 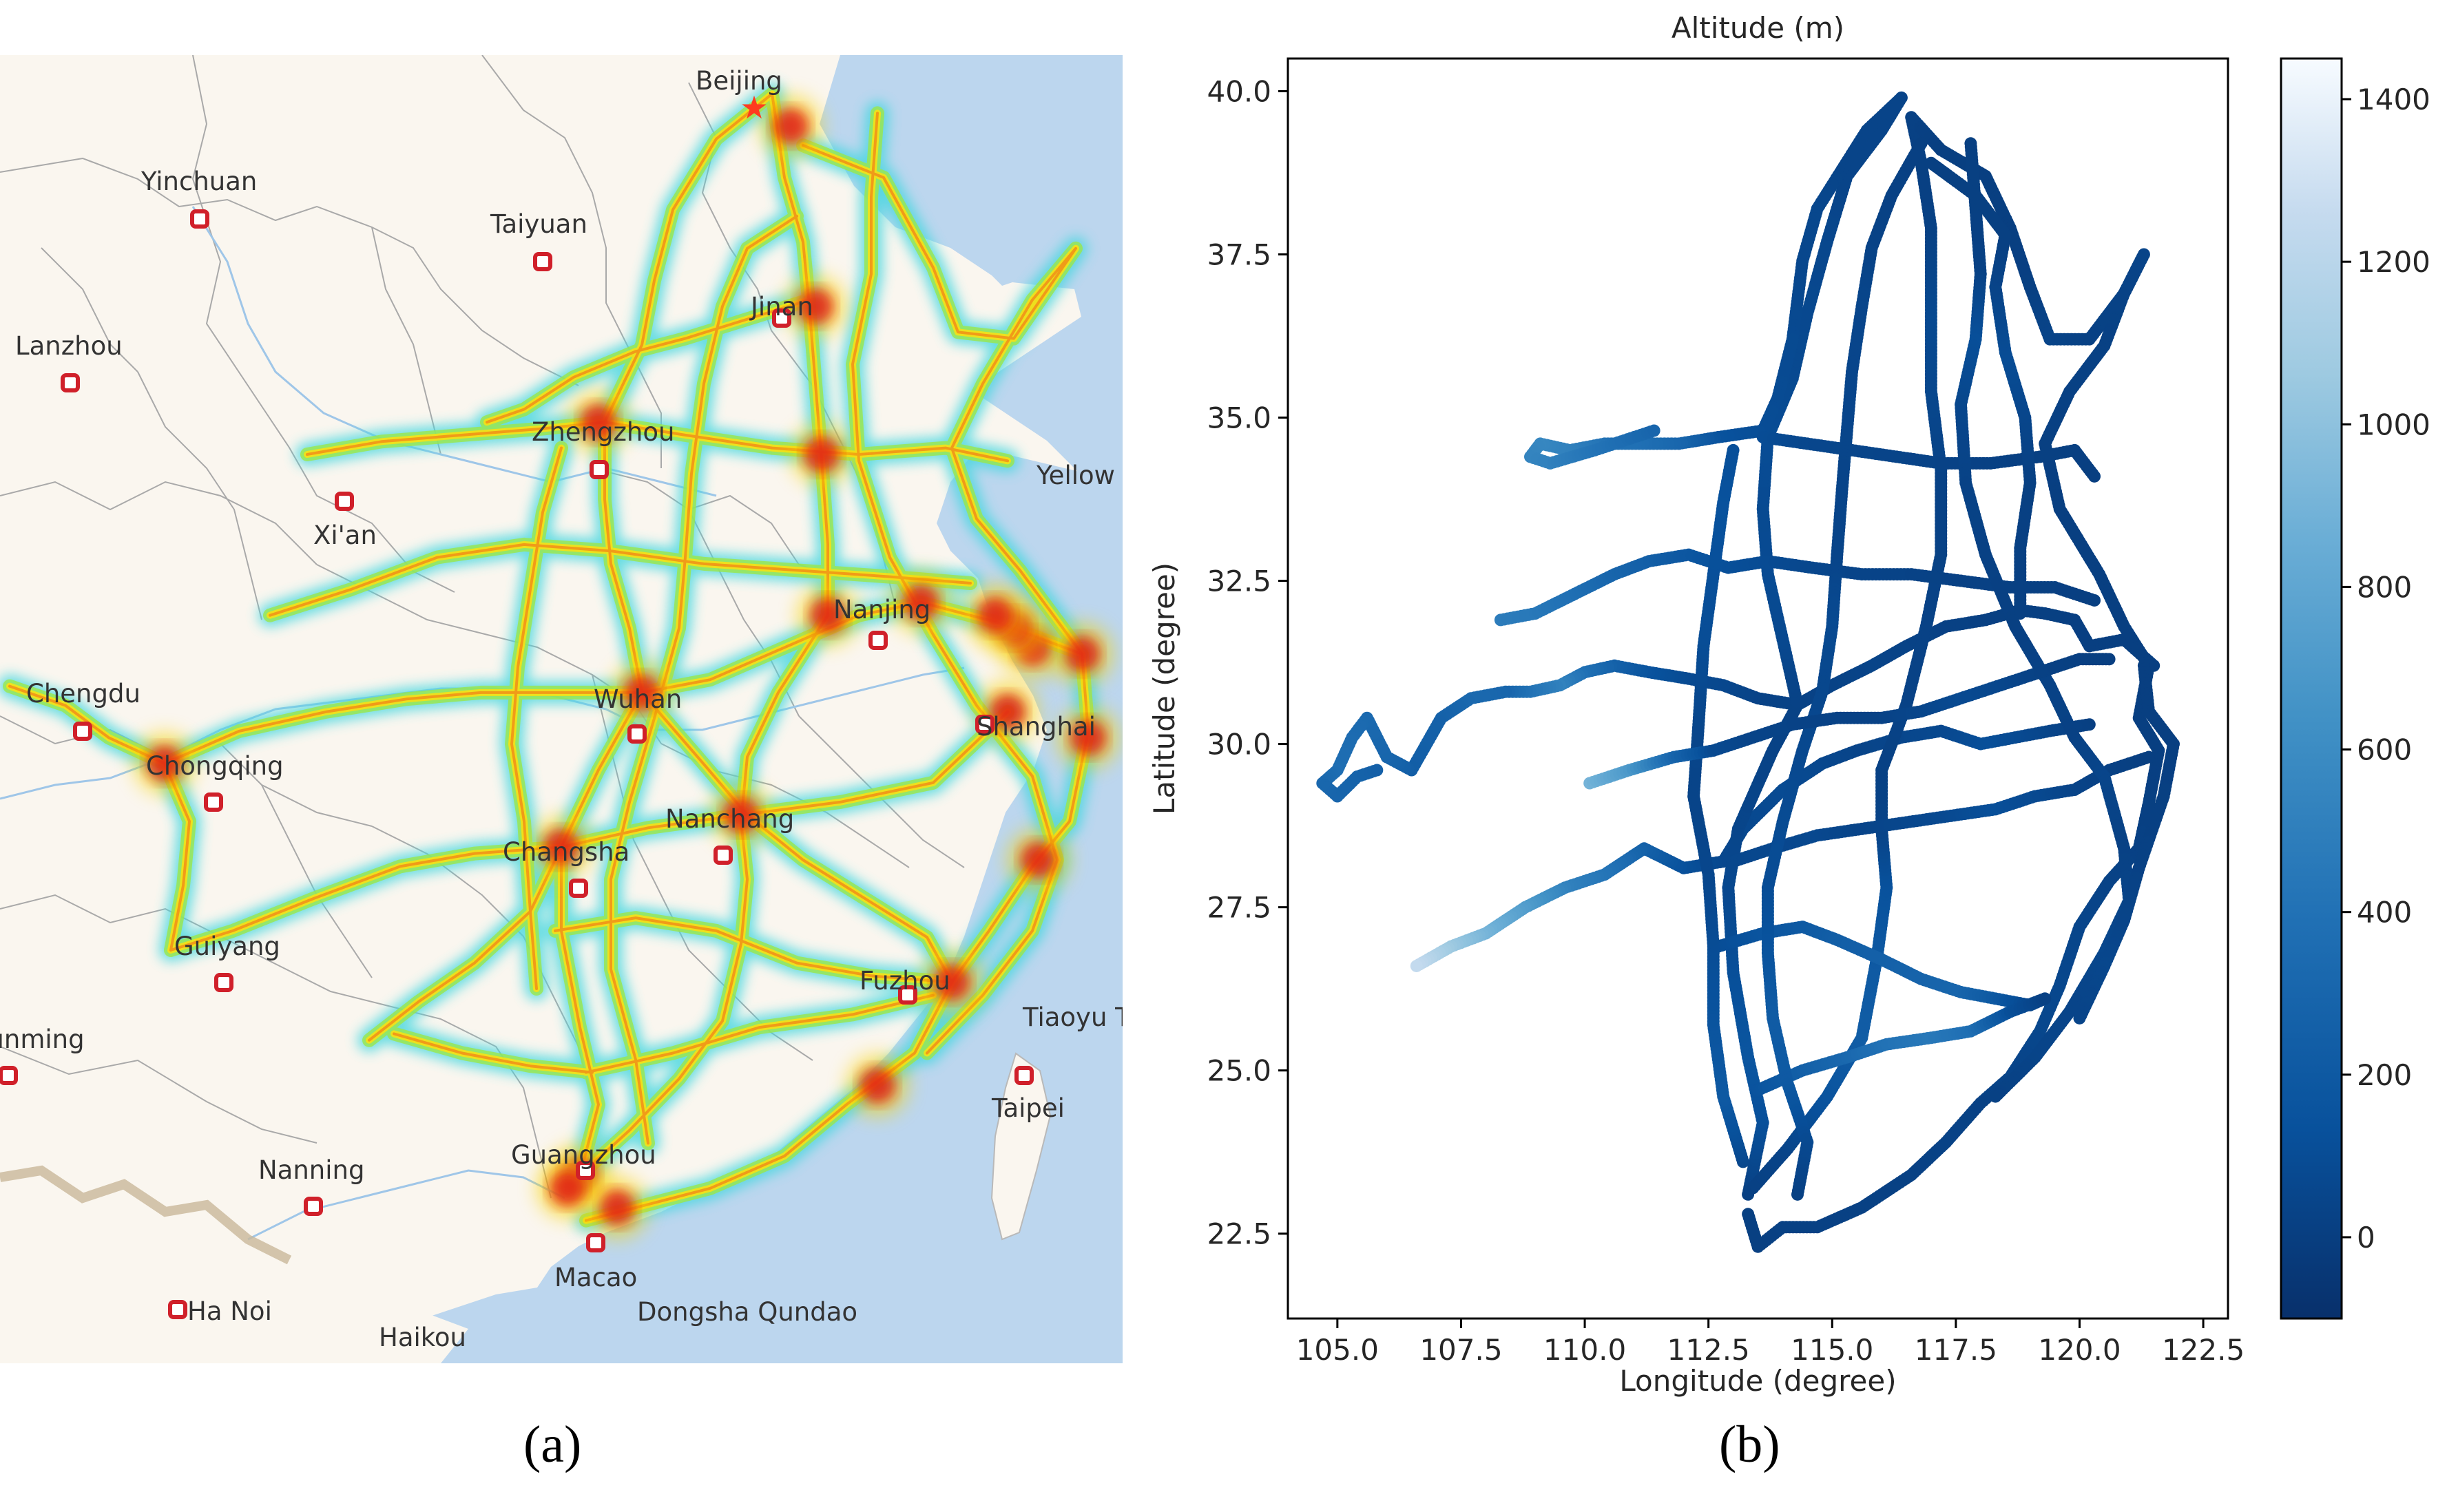 I want to click on city-label-taipei: Taipei, so click(x=1028, y=1108).